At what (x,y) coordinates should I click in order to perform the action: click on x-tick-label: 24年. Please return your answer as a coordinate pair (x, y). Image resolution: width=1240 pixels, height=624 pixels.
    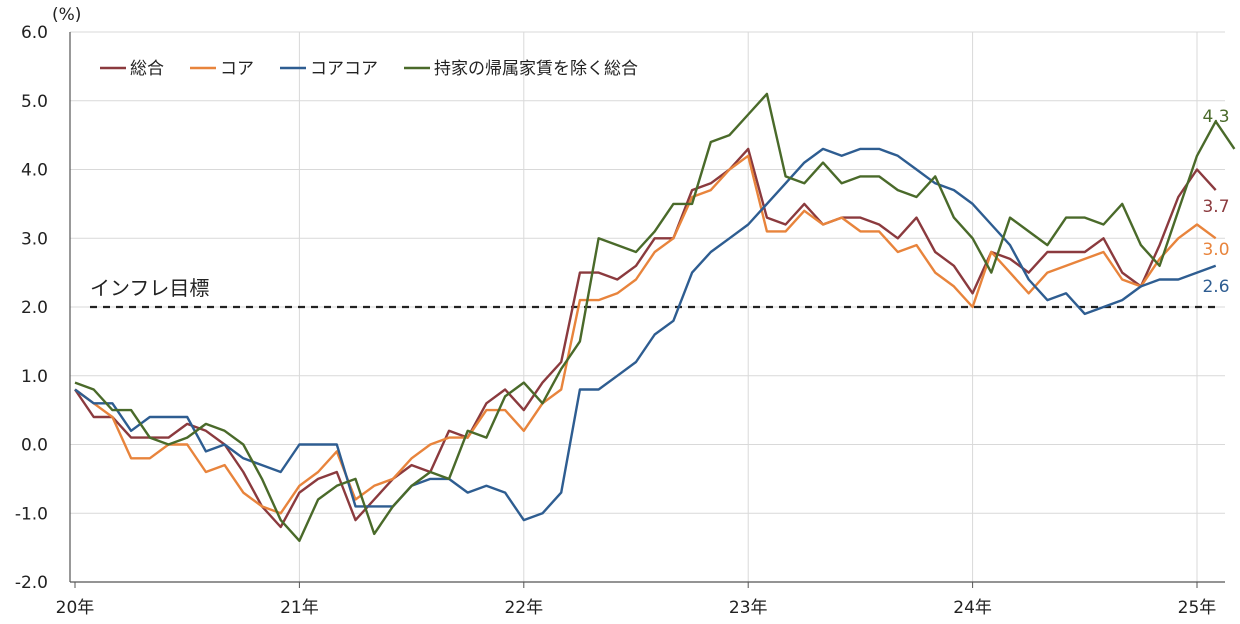
    Looking at the image, I should click on (972, 608).